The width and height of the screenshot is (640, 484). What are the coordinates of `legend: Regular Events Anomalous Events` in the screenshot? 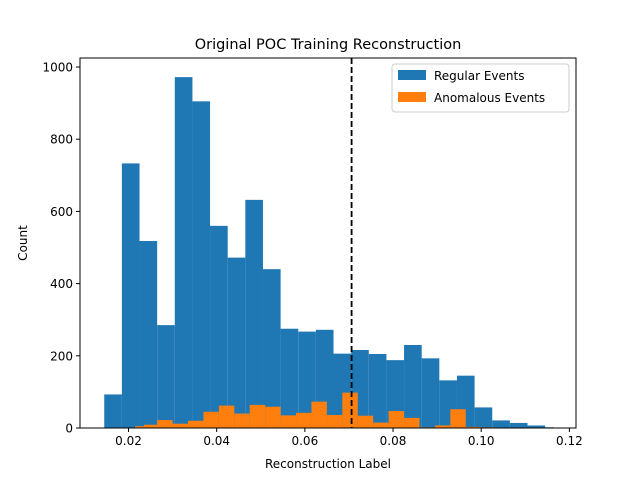 It's located at (480, 88).